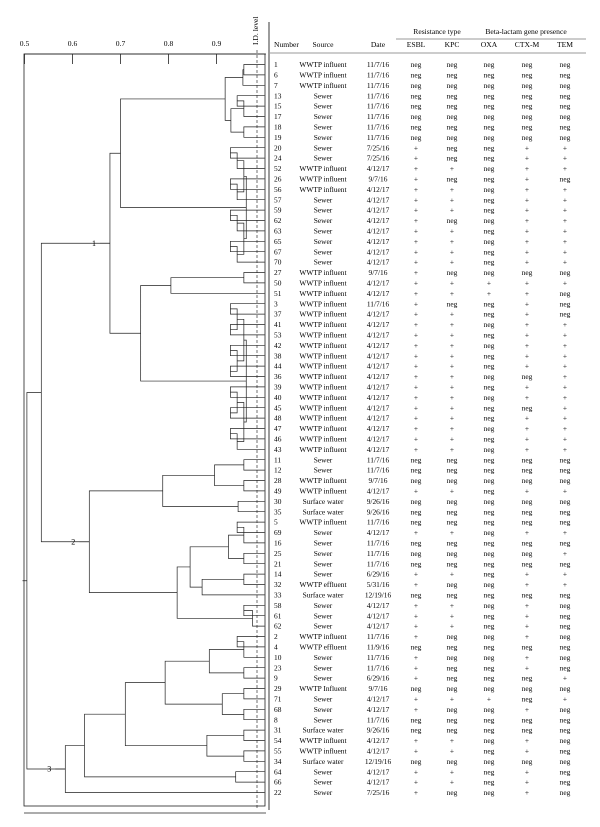 The height and width of the screenshot is (827, 600). What do you see at coordinates (278, 439) in the screenshot?
I see `isolate-number: 46` at bounding box center [278, 439].